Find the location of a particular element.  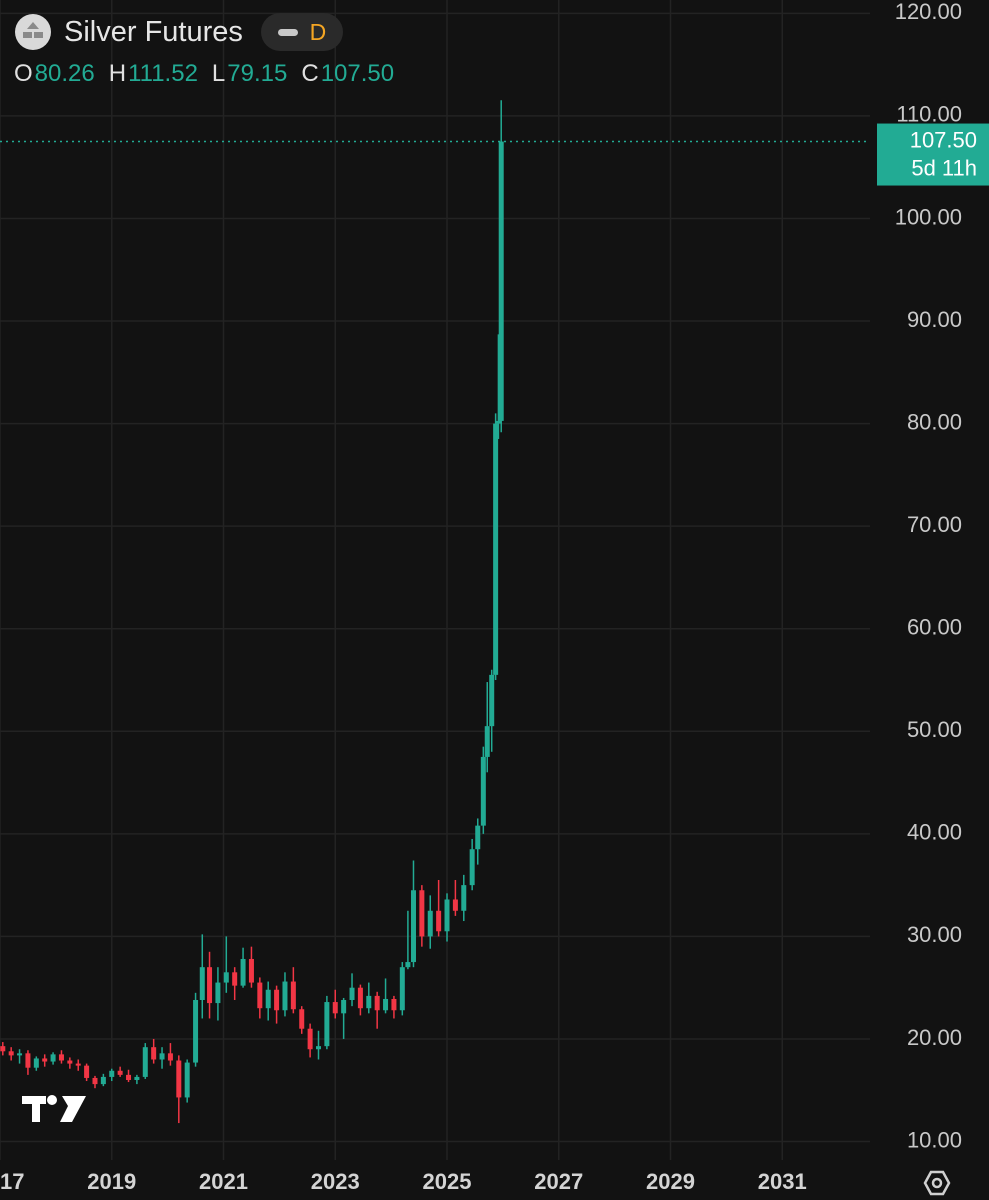

y-tick-label: 20.00 is located at coordinates (934, 1037).